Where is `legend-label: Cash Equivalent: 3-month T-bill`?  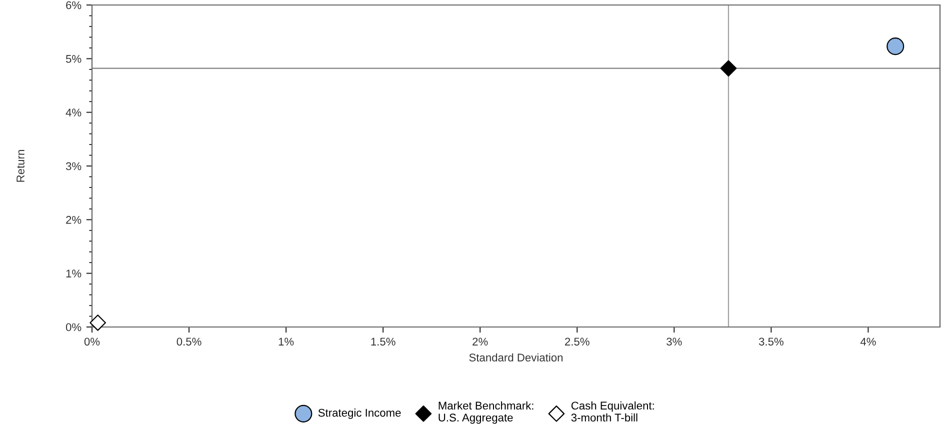 legend-label: Cash Equivalent: 3-month T-bill is located at coordinates (612, 411).